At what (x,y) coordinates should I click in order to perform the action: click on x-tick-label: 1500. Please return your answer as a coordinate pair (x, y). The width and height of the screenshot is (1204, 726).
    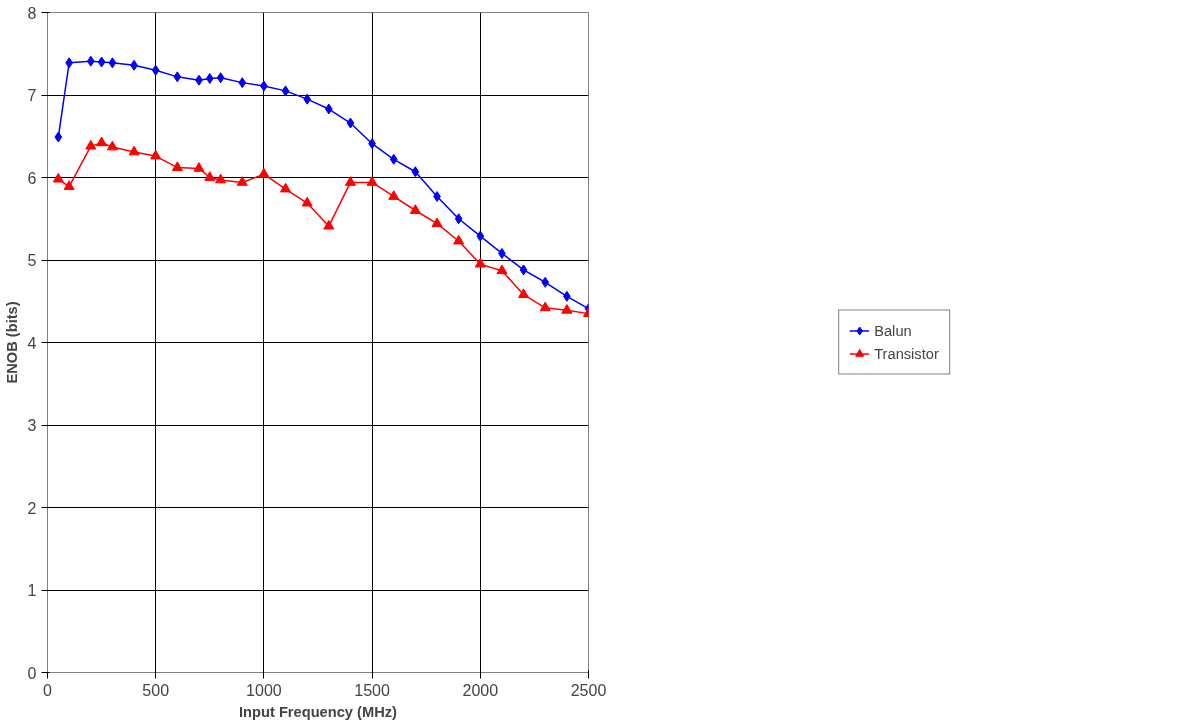
    Looking at the image, I should click on (372, 690).